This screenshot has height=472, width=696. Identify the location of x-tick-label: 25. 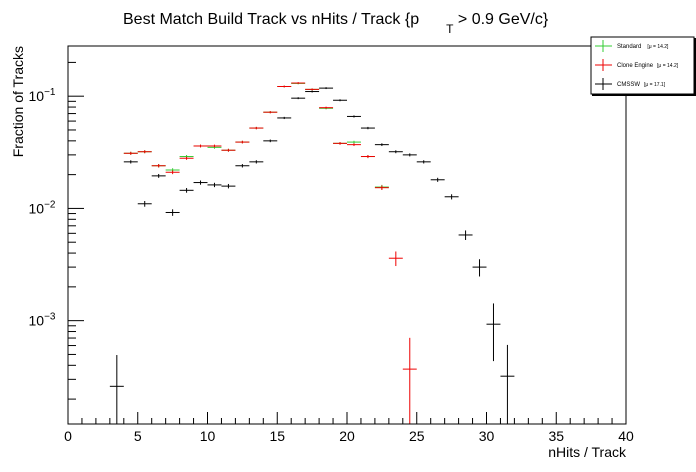
(417, 436).